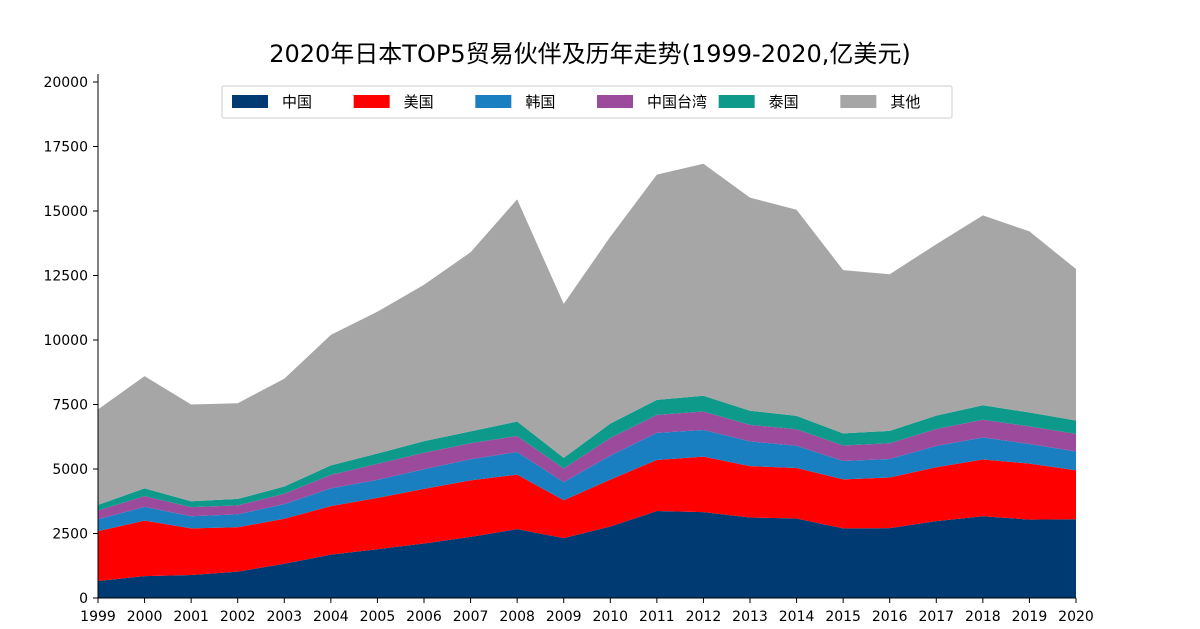  What do you see at coordinates (83, 599) in the screenshot?
I see `y-tick-label: 0` at bounding box center [83, 599].